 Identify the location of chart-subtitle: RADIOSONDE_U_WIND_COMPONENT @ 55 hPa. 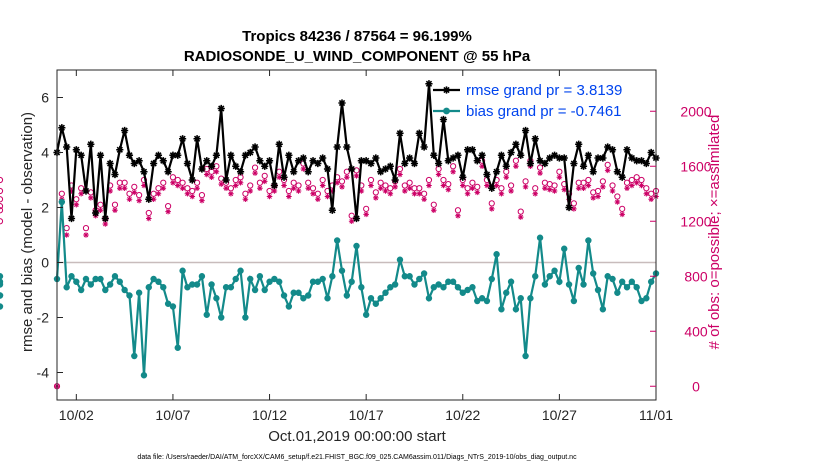
(357, 56).